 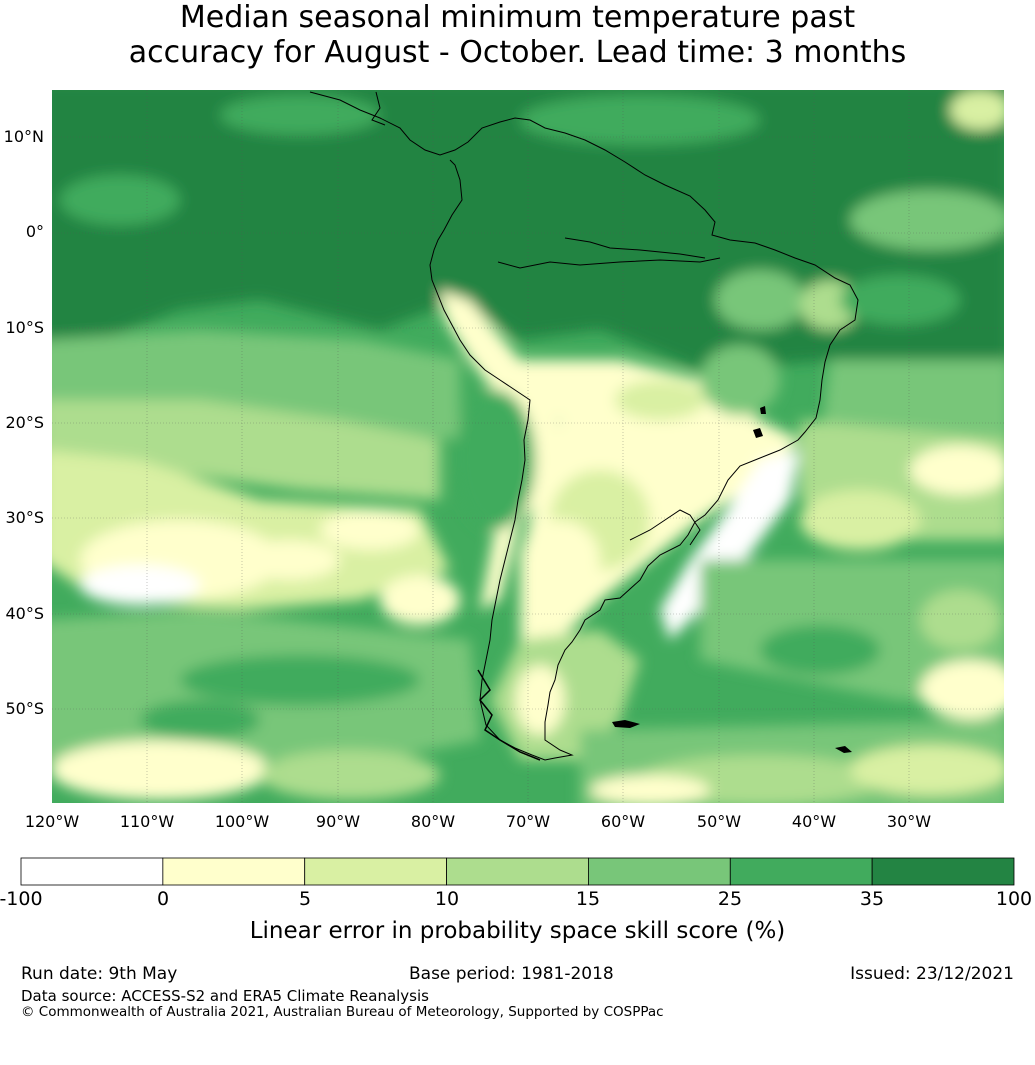 I want to click on lat-label-10n: 10°N, so click(x=23, y=136).